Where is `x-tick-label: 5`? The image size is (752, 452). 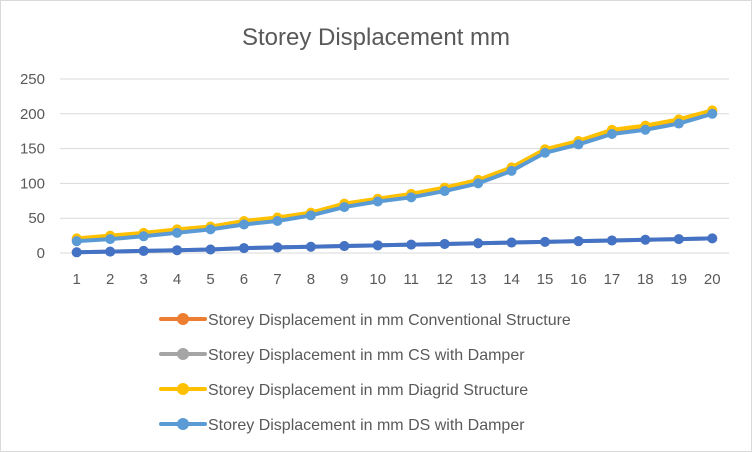
x-tick-label: 5 is located at coordinates (210, 279).